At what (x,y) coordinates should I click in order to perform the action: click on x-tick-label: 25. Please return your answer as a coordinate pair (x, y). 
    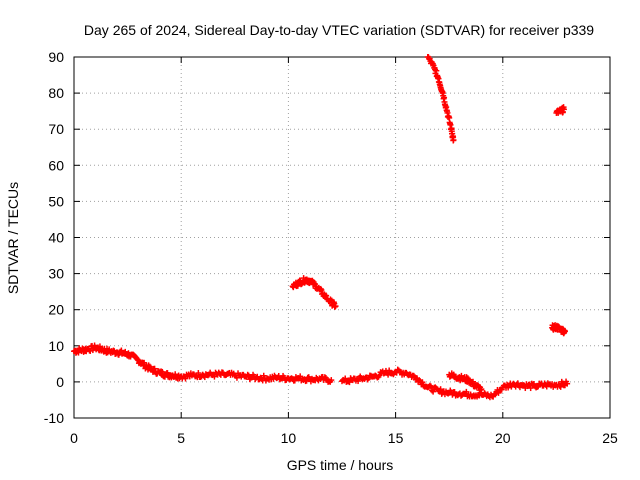
    Looking at the image, I should click on (610, 438).